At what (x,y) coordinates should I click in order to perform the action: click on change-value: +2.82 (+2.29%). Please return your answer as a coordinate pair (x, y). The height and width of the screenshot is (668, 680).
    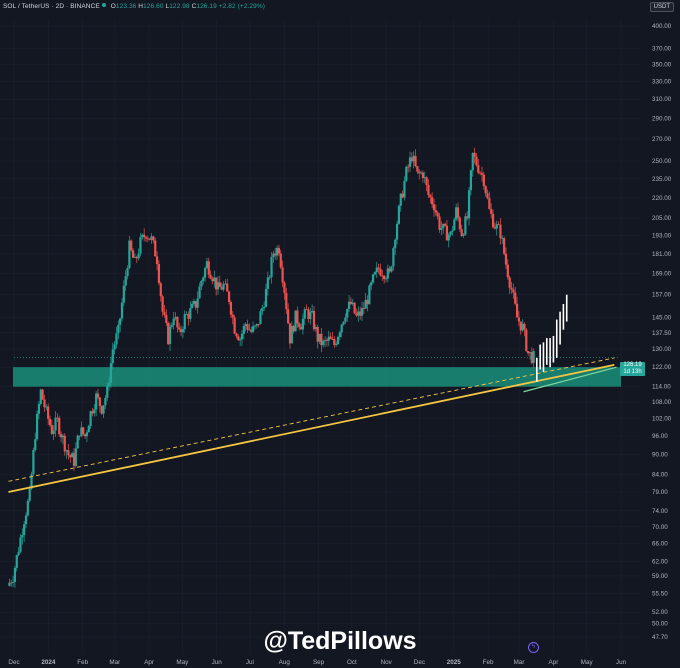
    Looking at the image, I should click on (241, 6).